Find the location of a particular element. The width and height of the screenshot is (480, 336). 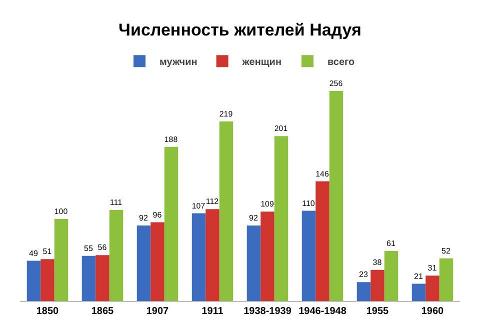

data-label: 52 is located at coordinates (446, 251).